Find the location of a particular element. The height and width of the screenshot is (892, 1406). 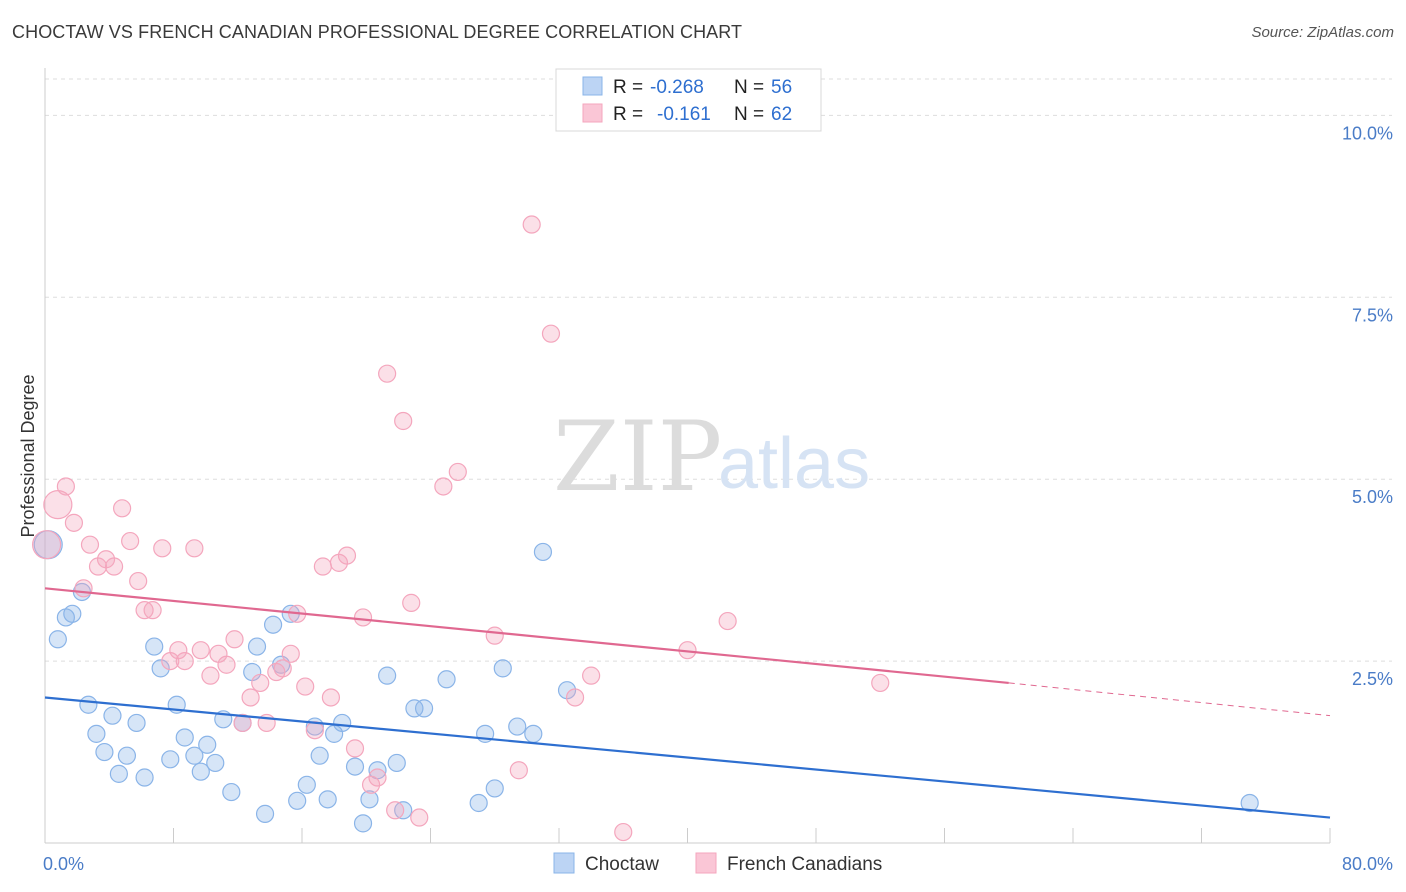

watermark-zip: ZIP is located at coordinates (637, 457).